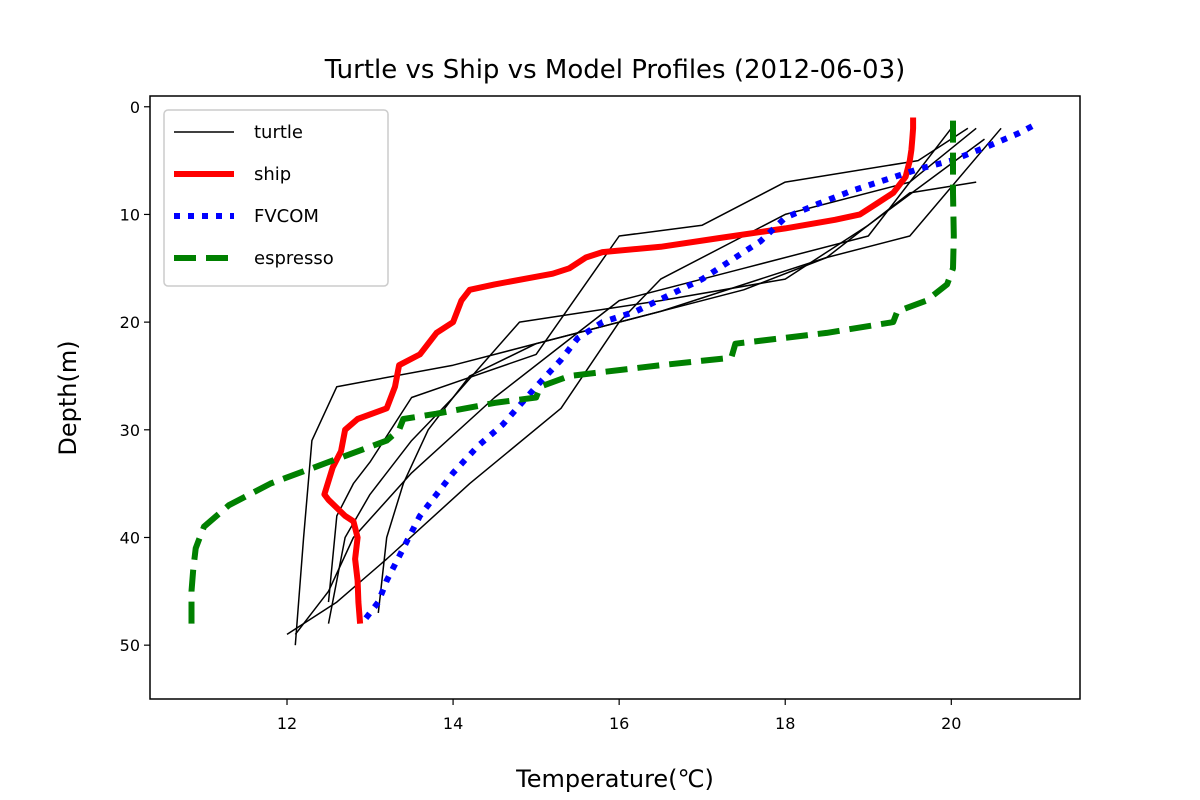 Image resolution: width=1200 pixels, height=800 pixels. What do you see at coordinates (135, 107) in the screenshot?
I see `y-tick-label: 0` at bounding box center [135, 107].